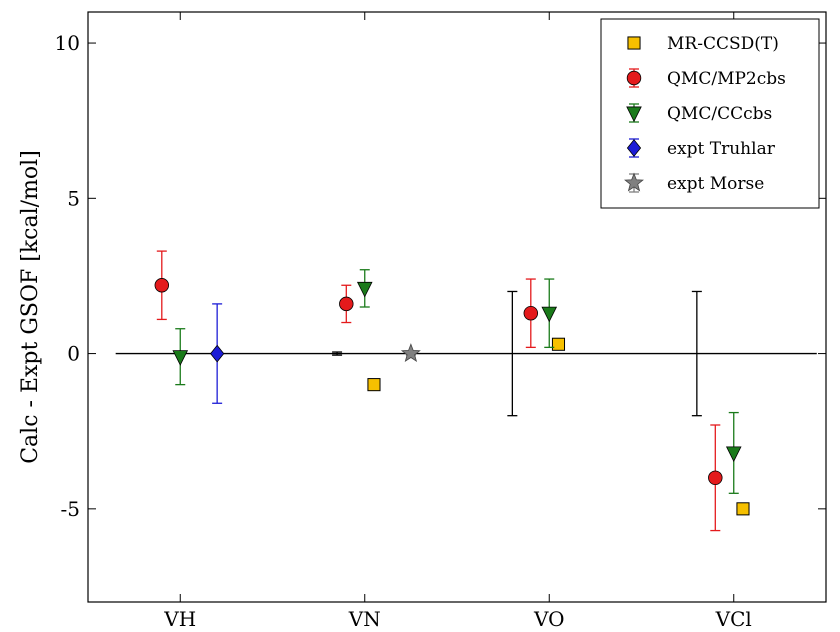  What do you see at coordinates (719, 114) in the screenshot?
I see `legend-label-2: QMC/CCcbs` at bounding box center [719, 114].